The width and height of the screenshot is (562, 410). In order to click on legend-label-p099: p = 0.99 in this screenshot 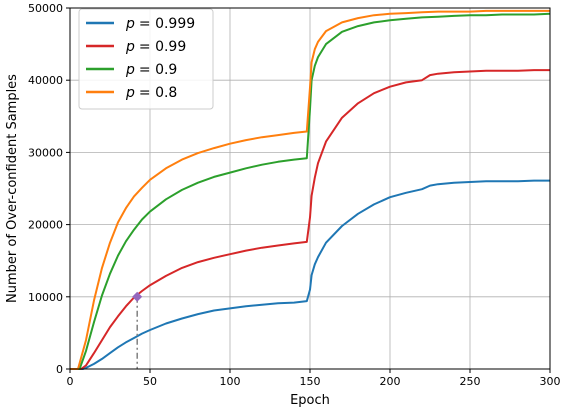, I will do `click(155, 47)`.